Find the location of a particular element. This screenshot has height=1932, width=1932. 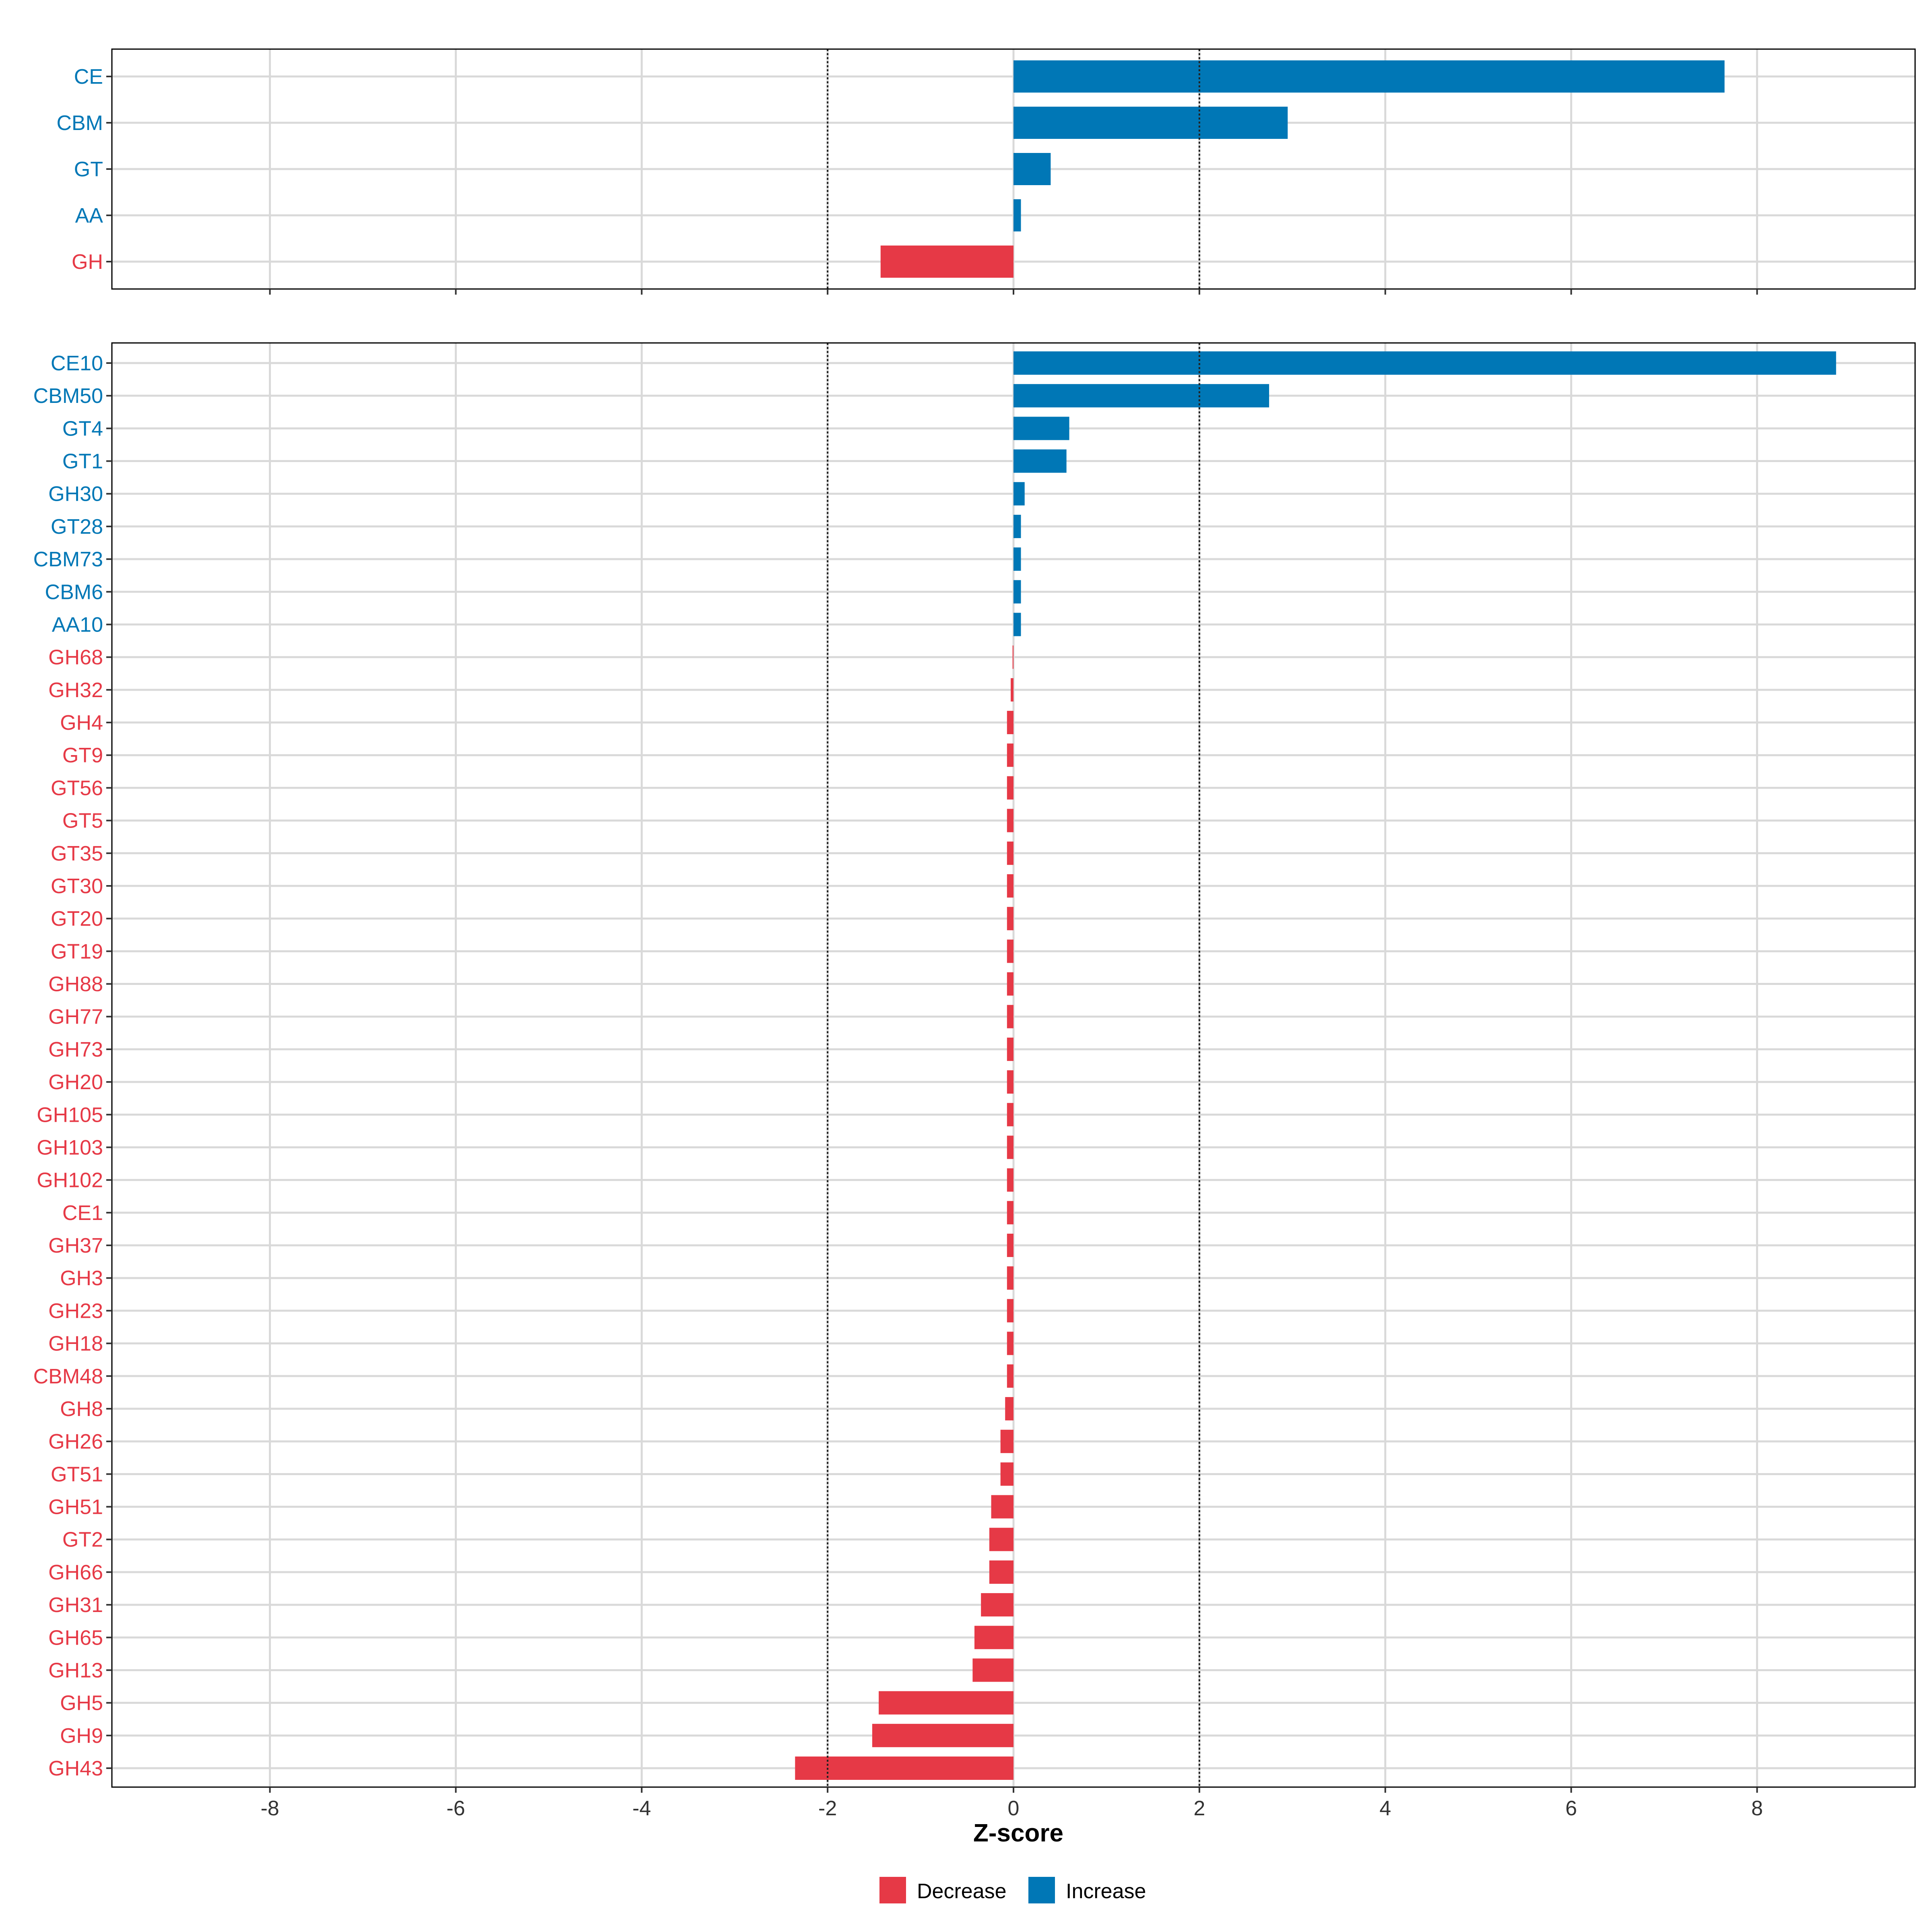

panel-class-level: CE CBM GT AA GH is located at coordinates (986, 171).